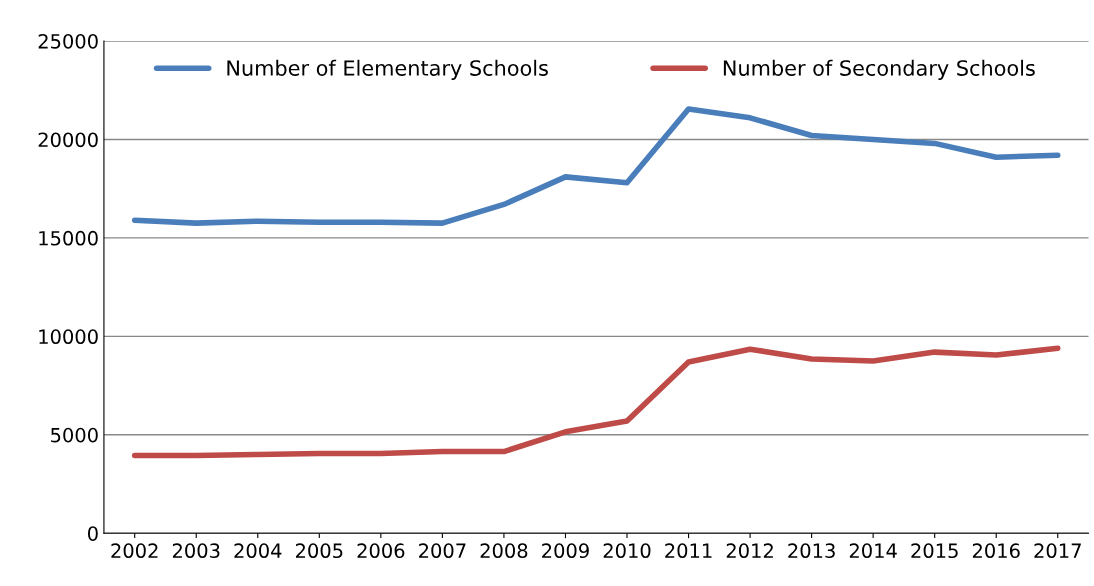  What do you see at coordinates (565, 551) in the screenshot?
I see `x-tick-label: 2009` at bounding box center [565, 551].